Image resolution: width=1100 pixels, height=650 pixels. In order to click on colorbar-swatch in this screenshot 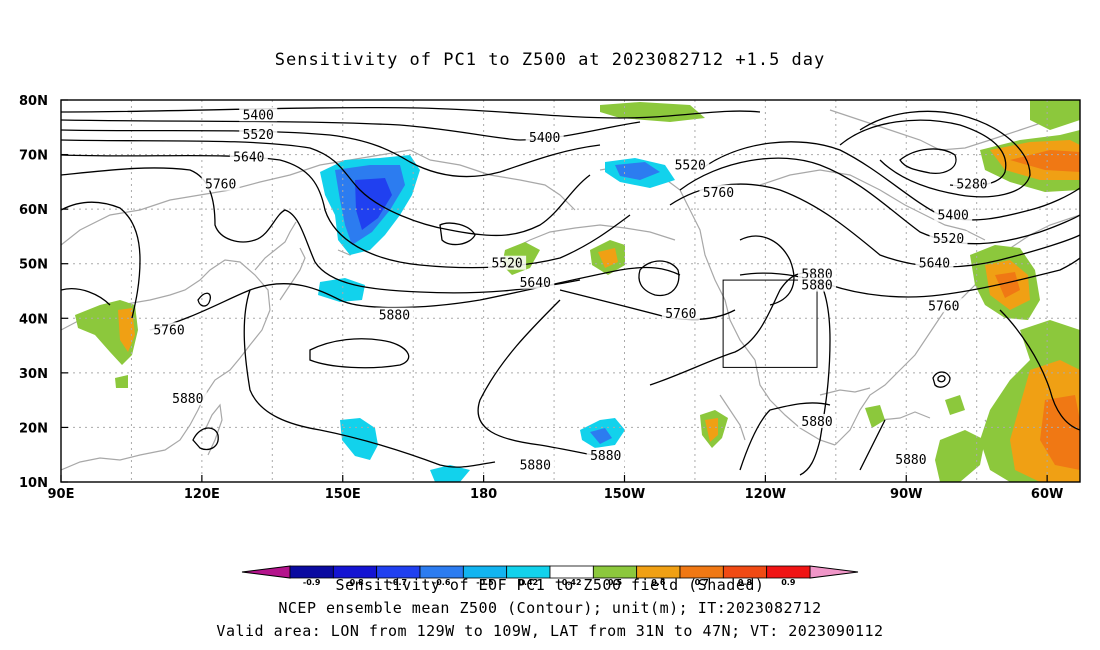, I will do `click(788, 572)`.